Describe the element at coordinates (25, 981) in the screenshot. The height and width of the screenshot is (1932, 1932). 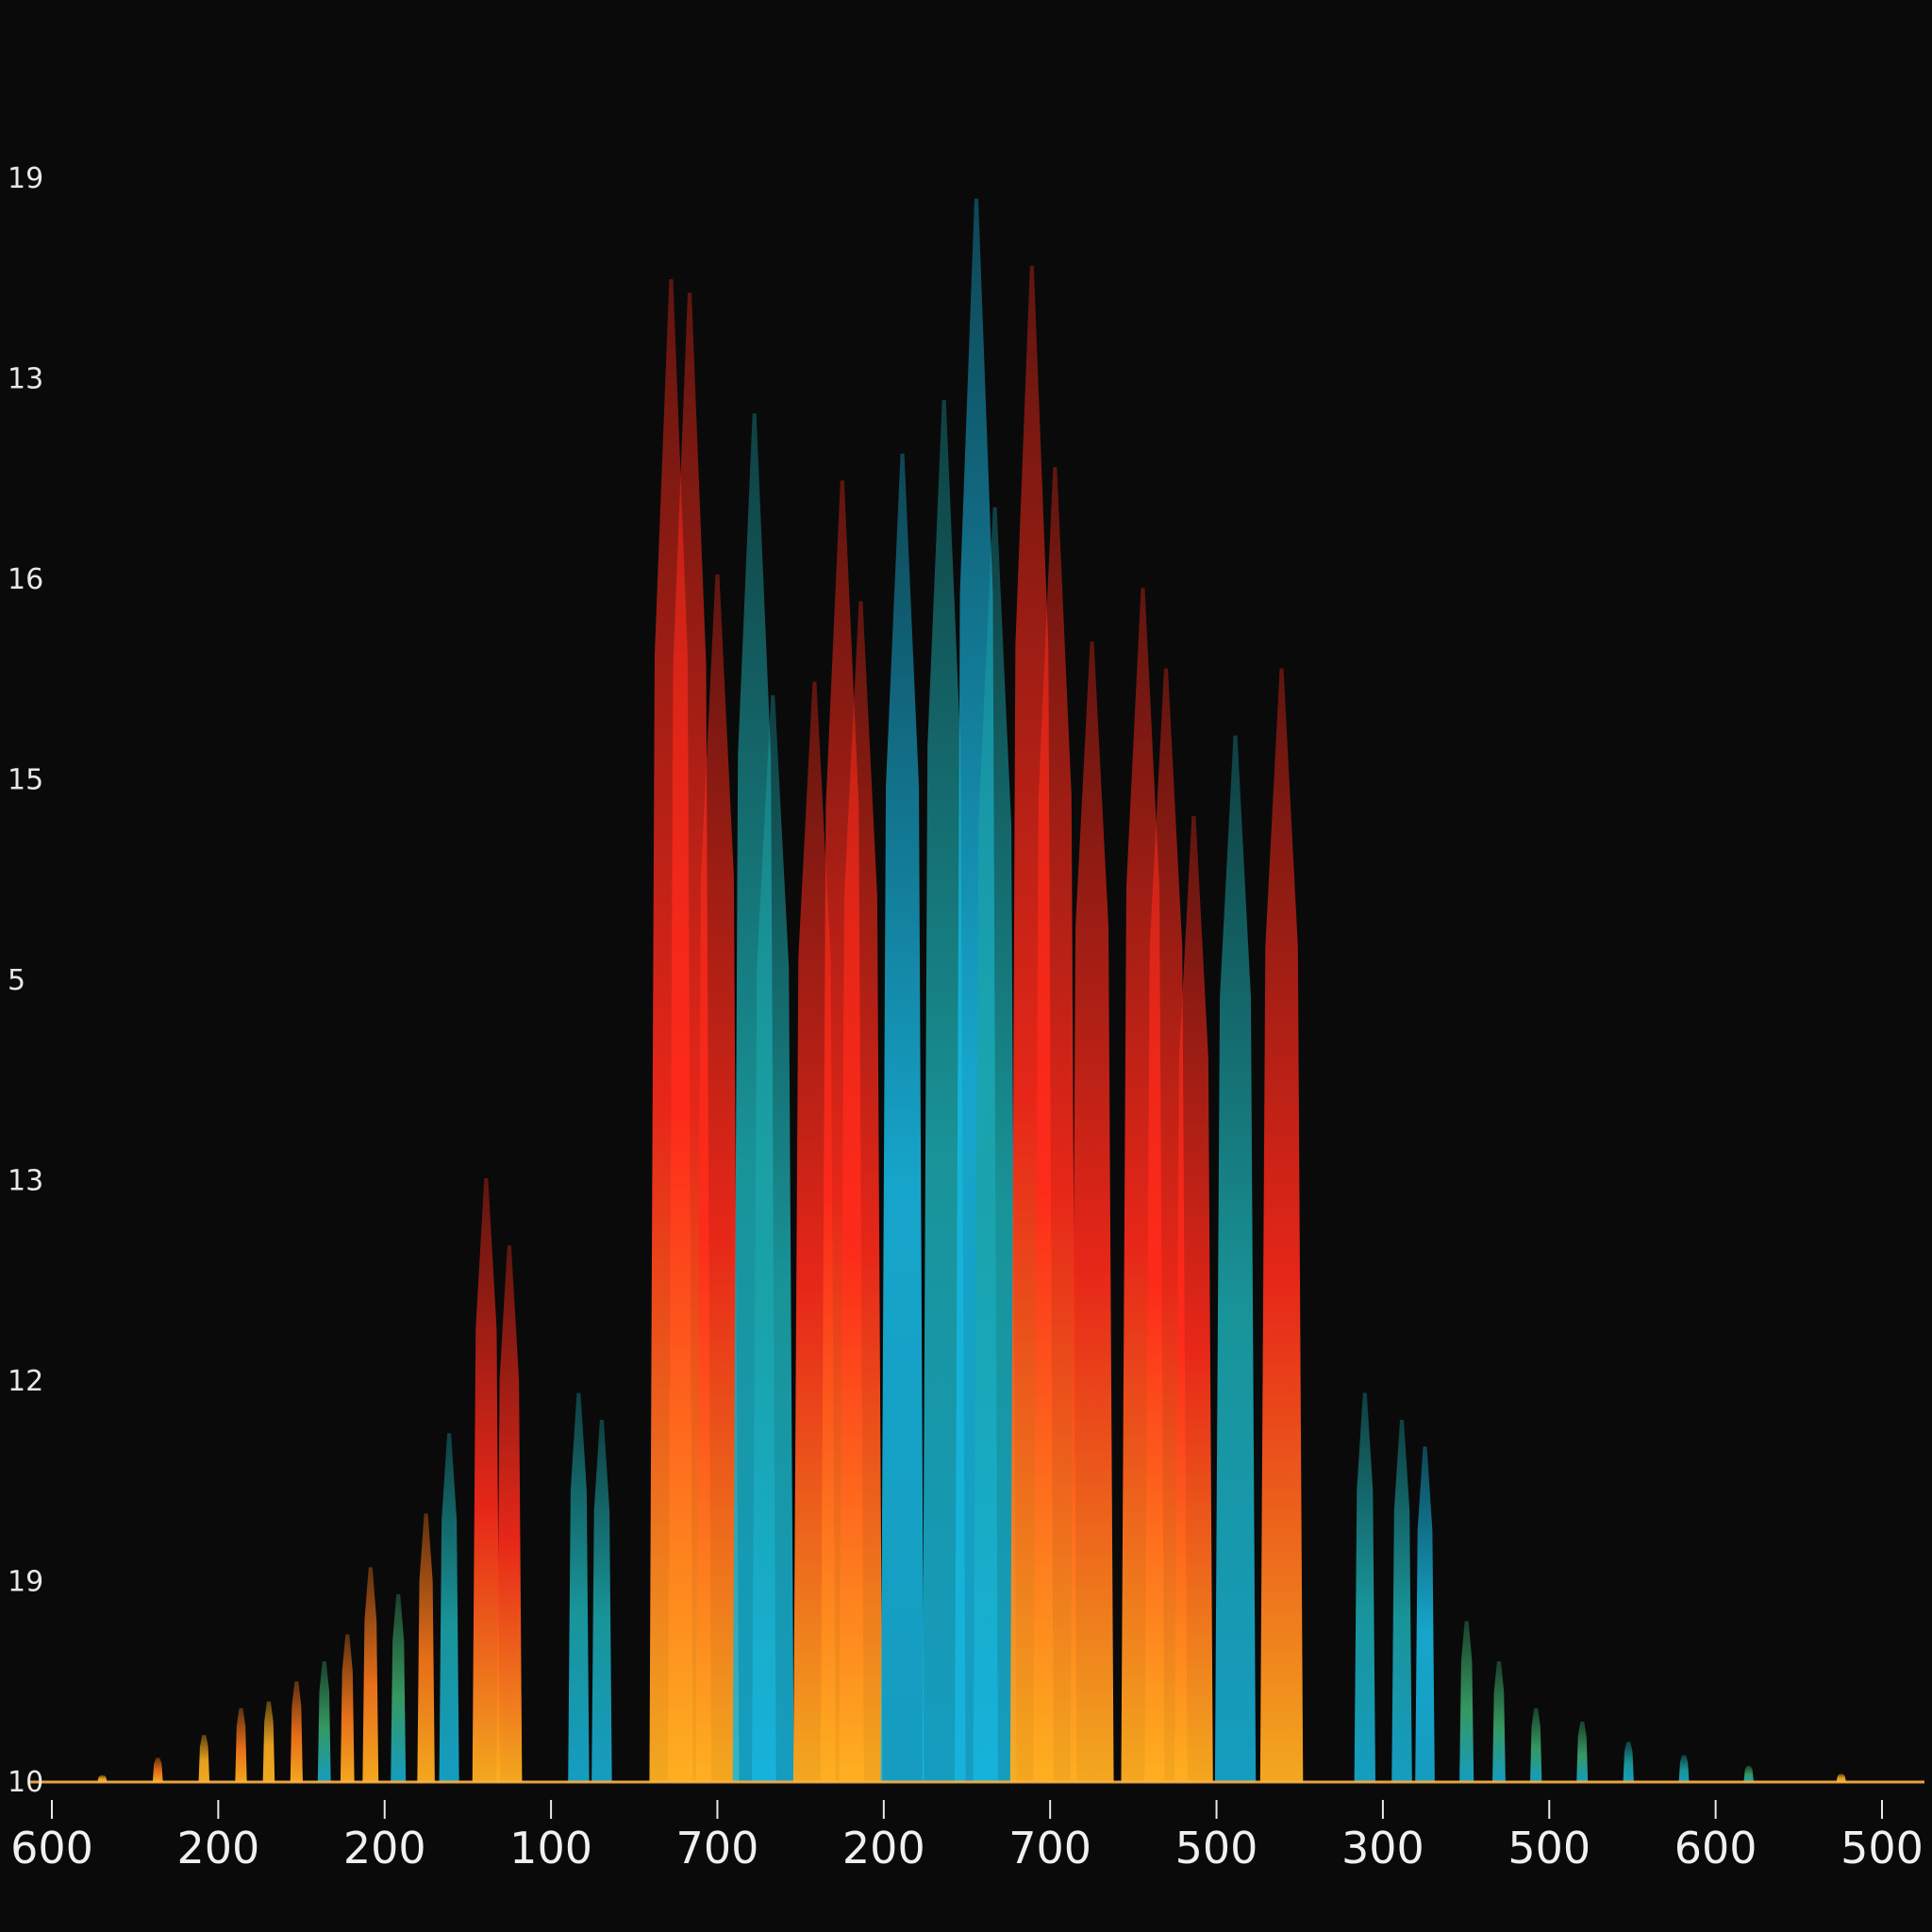
I see `y-axis: 10 19 12 13 5 15 16 13 19` at that location.